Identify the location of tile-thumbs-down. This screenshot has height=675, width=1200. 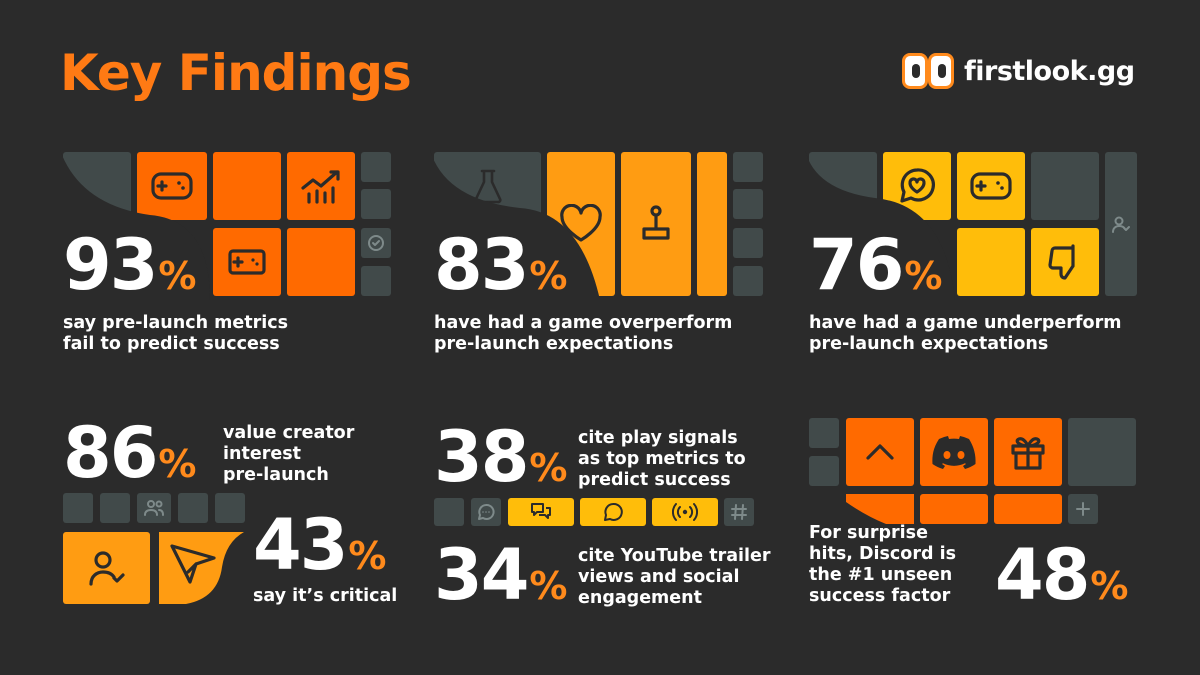
(1065, 262).